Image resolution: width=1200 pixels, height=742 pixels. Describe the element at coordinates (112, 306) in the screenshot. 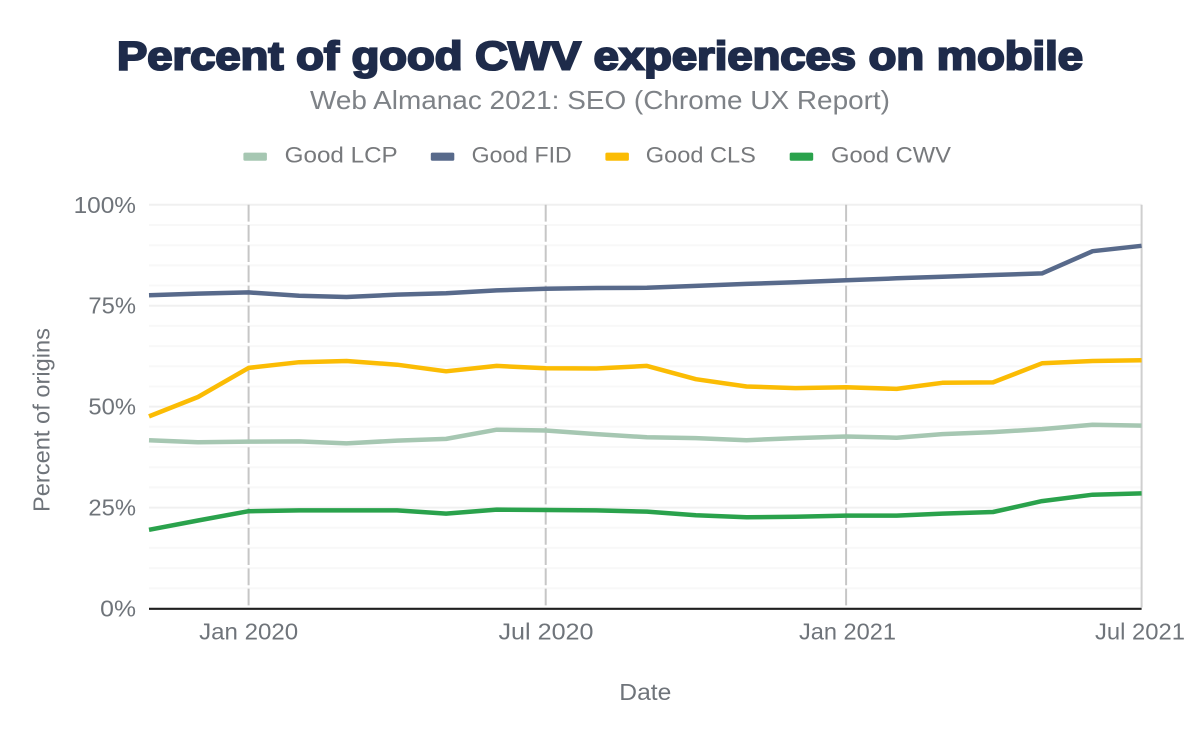

I see `svg-text: 75%` at that location.